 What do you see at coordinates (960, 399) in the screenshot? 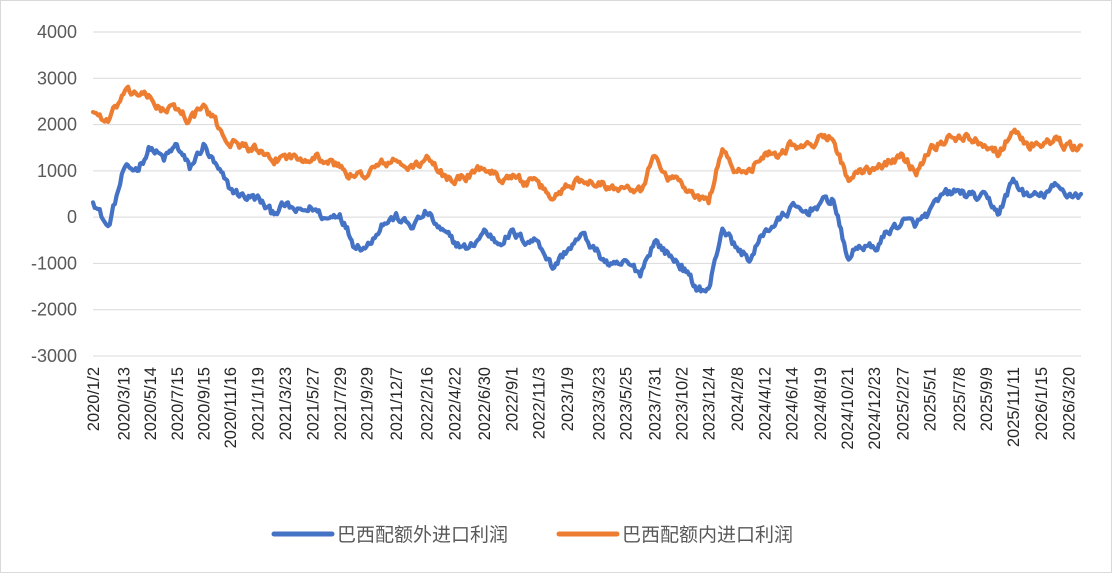
I see `x-tick-label: 2025/7/8` at bounding box center [960, 399].